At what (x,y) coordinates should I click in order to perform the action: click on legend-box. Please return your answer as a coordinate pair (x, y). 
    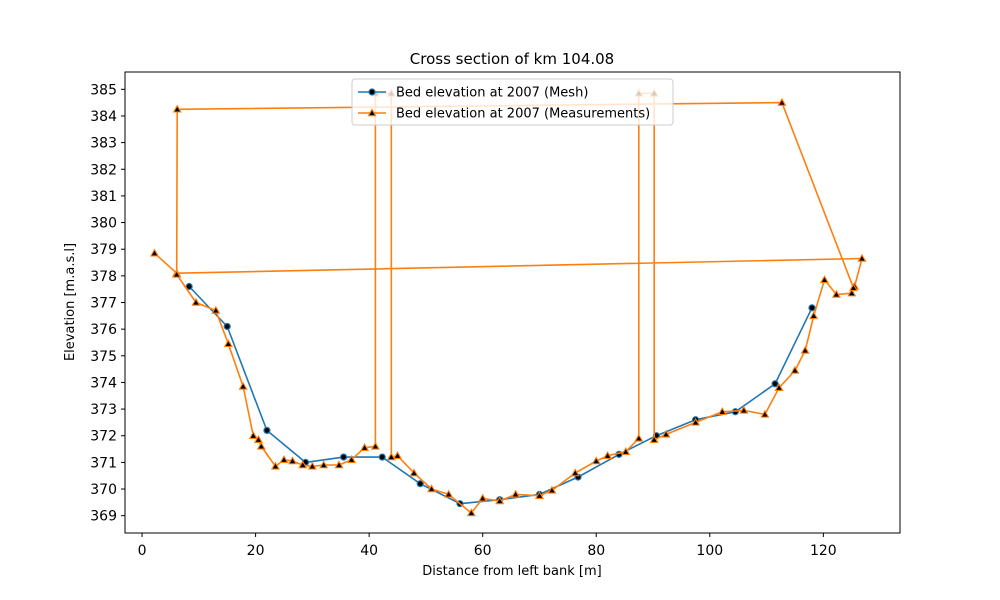
    Looking at the image, I should click on (512, 102).